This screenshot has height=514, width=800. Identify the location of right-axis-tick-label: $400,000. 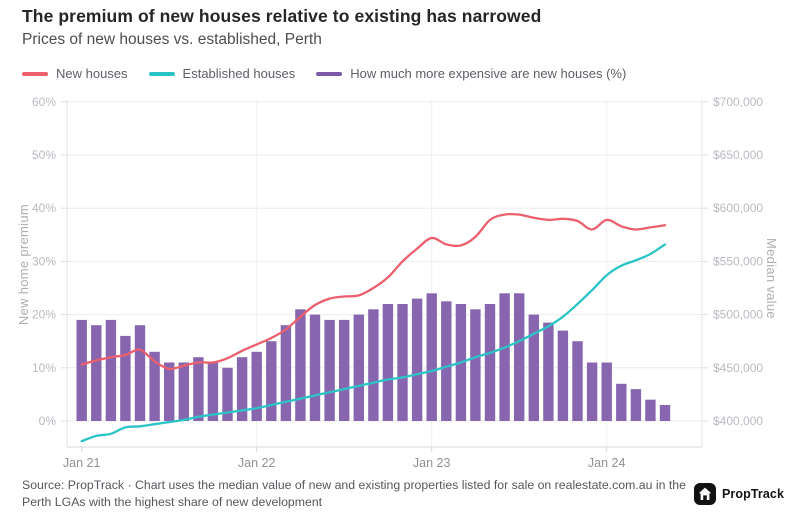
(738, 421).